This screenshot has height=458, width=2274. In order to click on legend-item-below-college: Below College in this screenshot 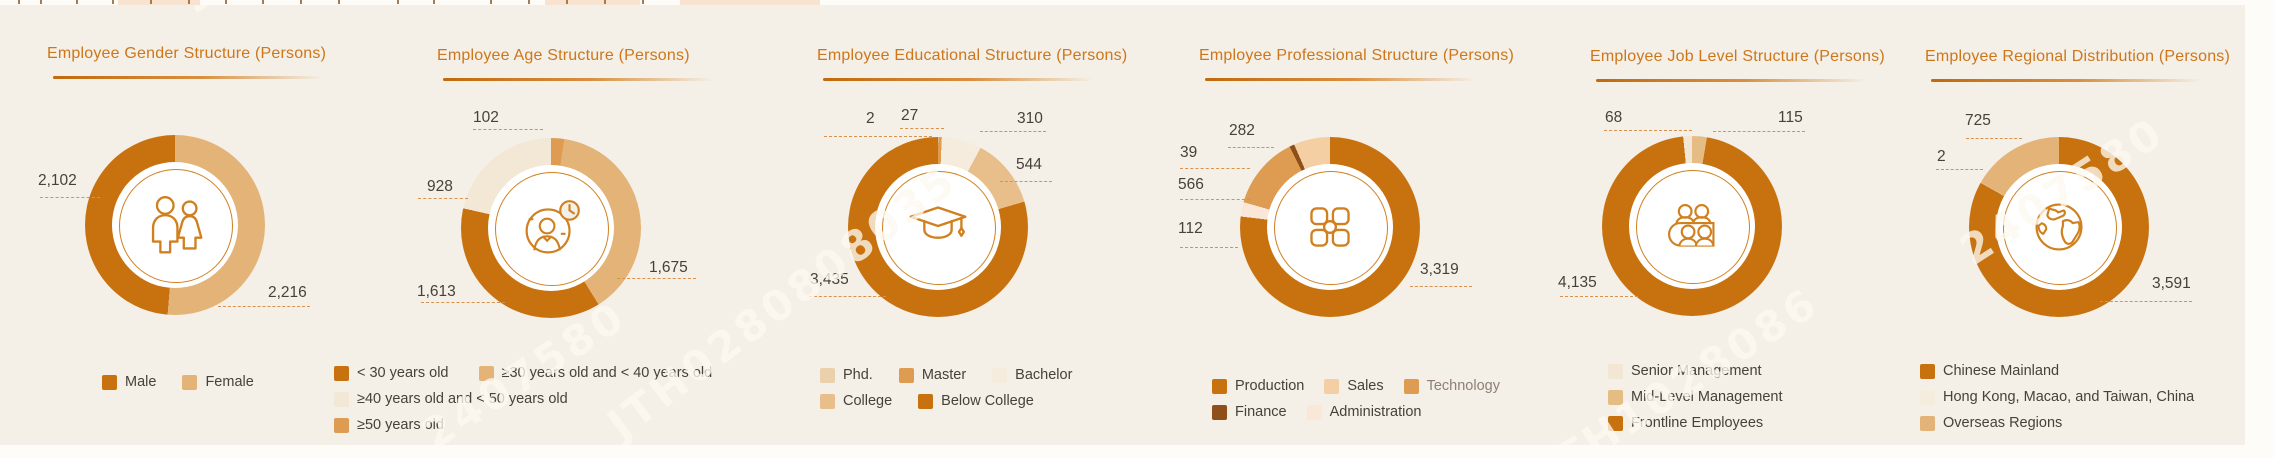, I will do `click(976, 401)`.